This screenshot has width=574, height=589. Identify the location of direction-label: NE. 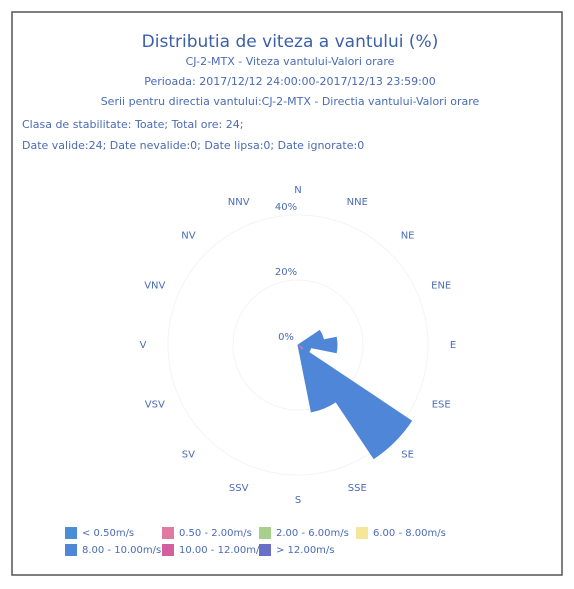
(408, 235).